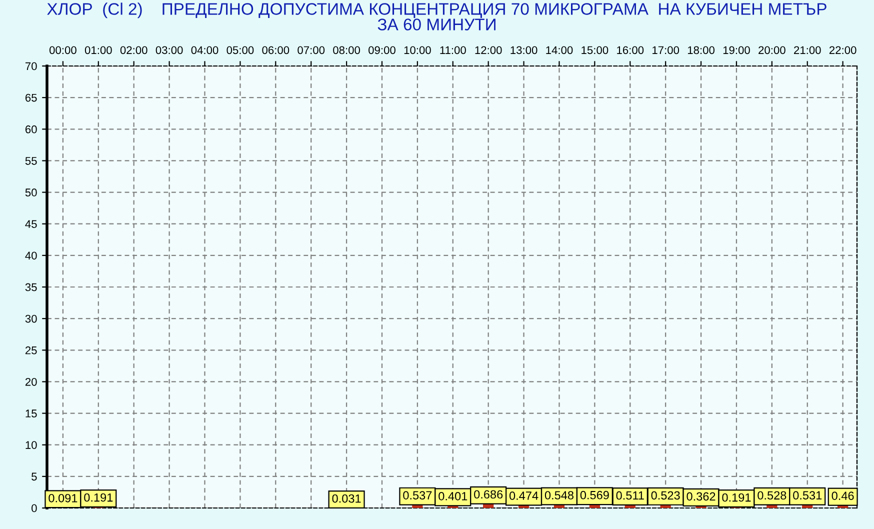 The image size is (874, 529). I want to click on x-tick-label: 14:00, so click(559, 50).